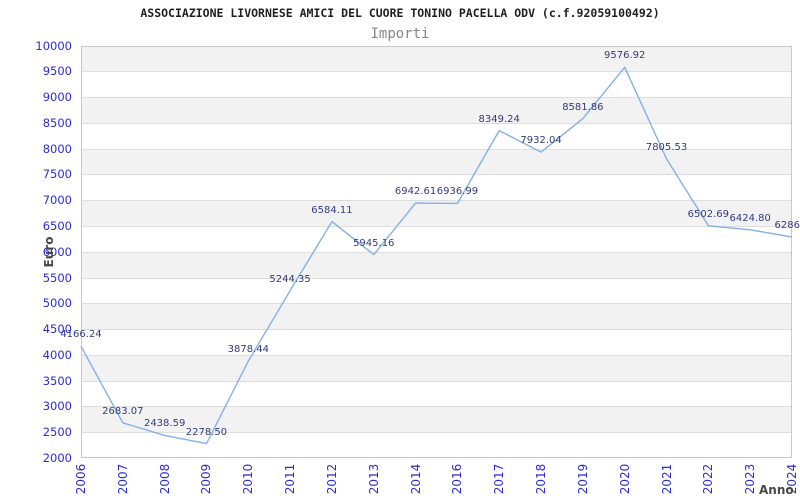  Describe the element at coordinates (583, 107) in the screenshot. I see `point-value-label: 8581.86` at that location.